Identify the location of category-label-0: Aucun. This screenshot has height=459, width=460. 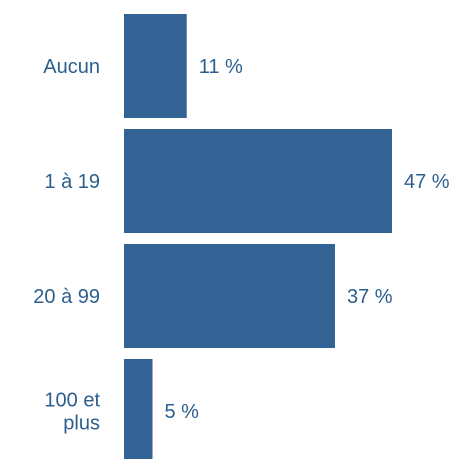
(71, 67).